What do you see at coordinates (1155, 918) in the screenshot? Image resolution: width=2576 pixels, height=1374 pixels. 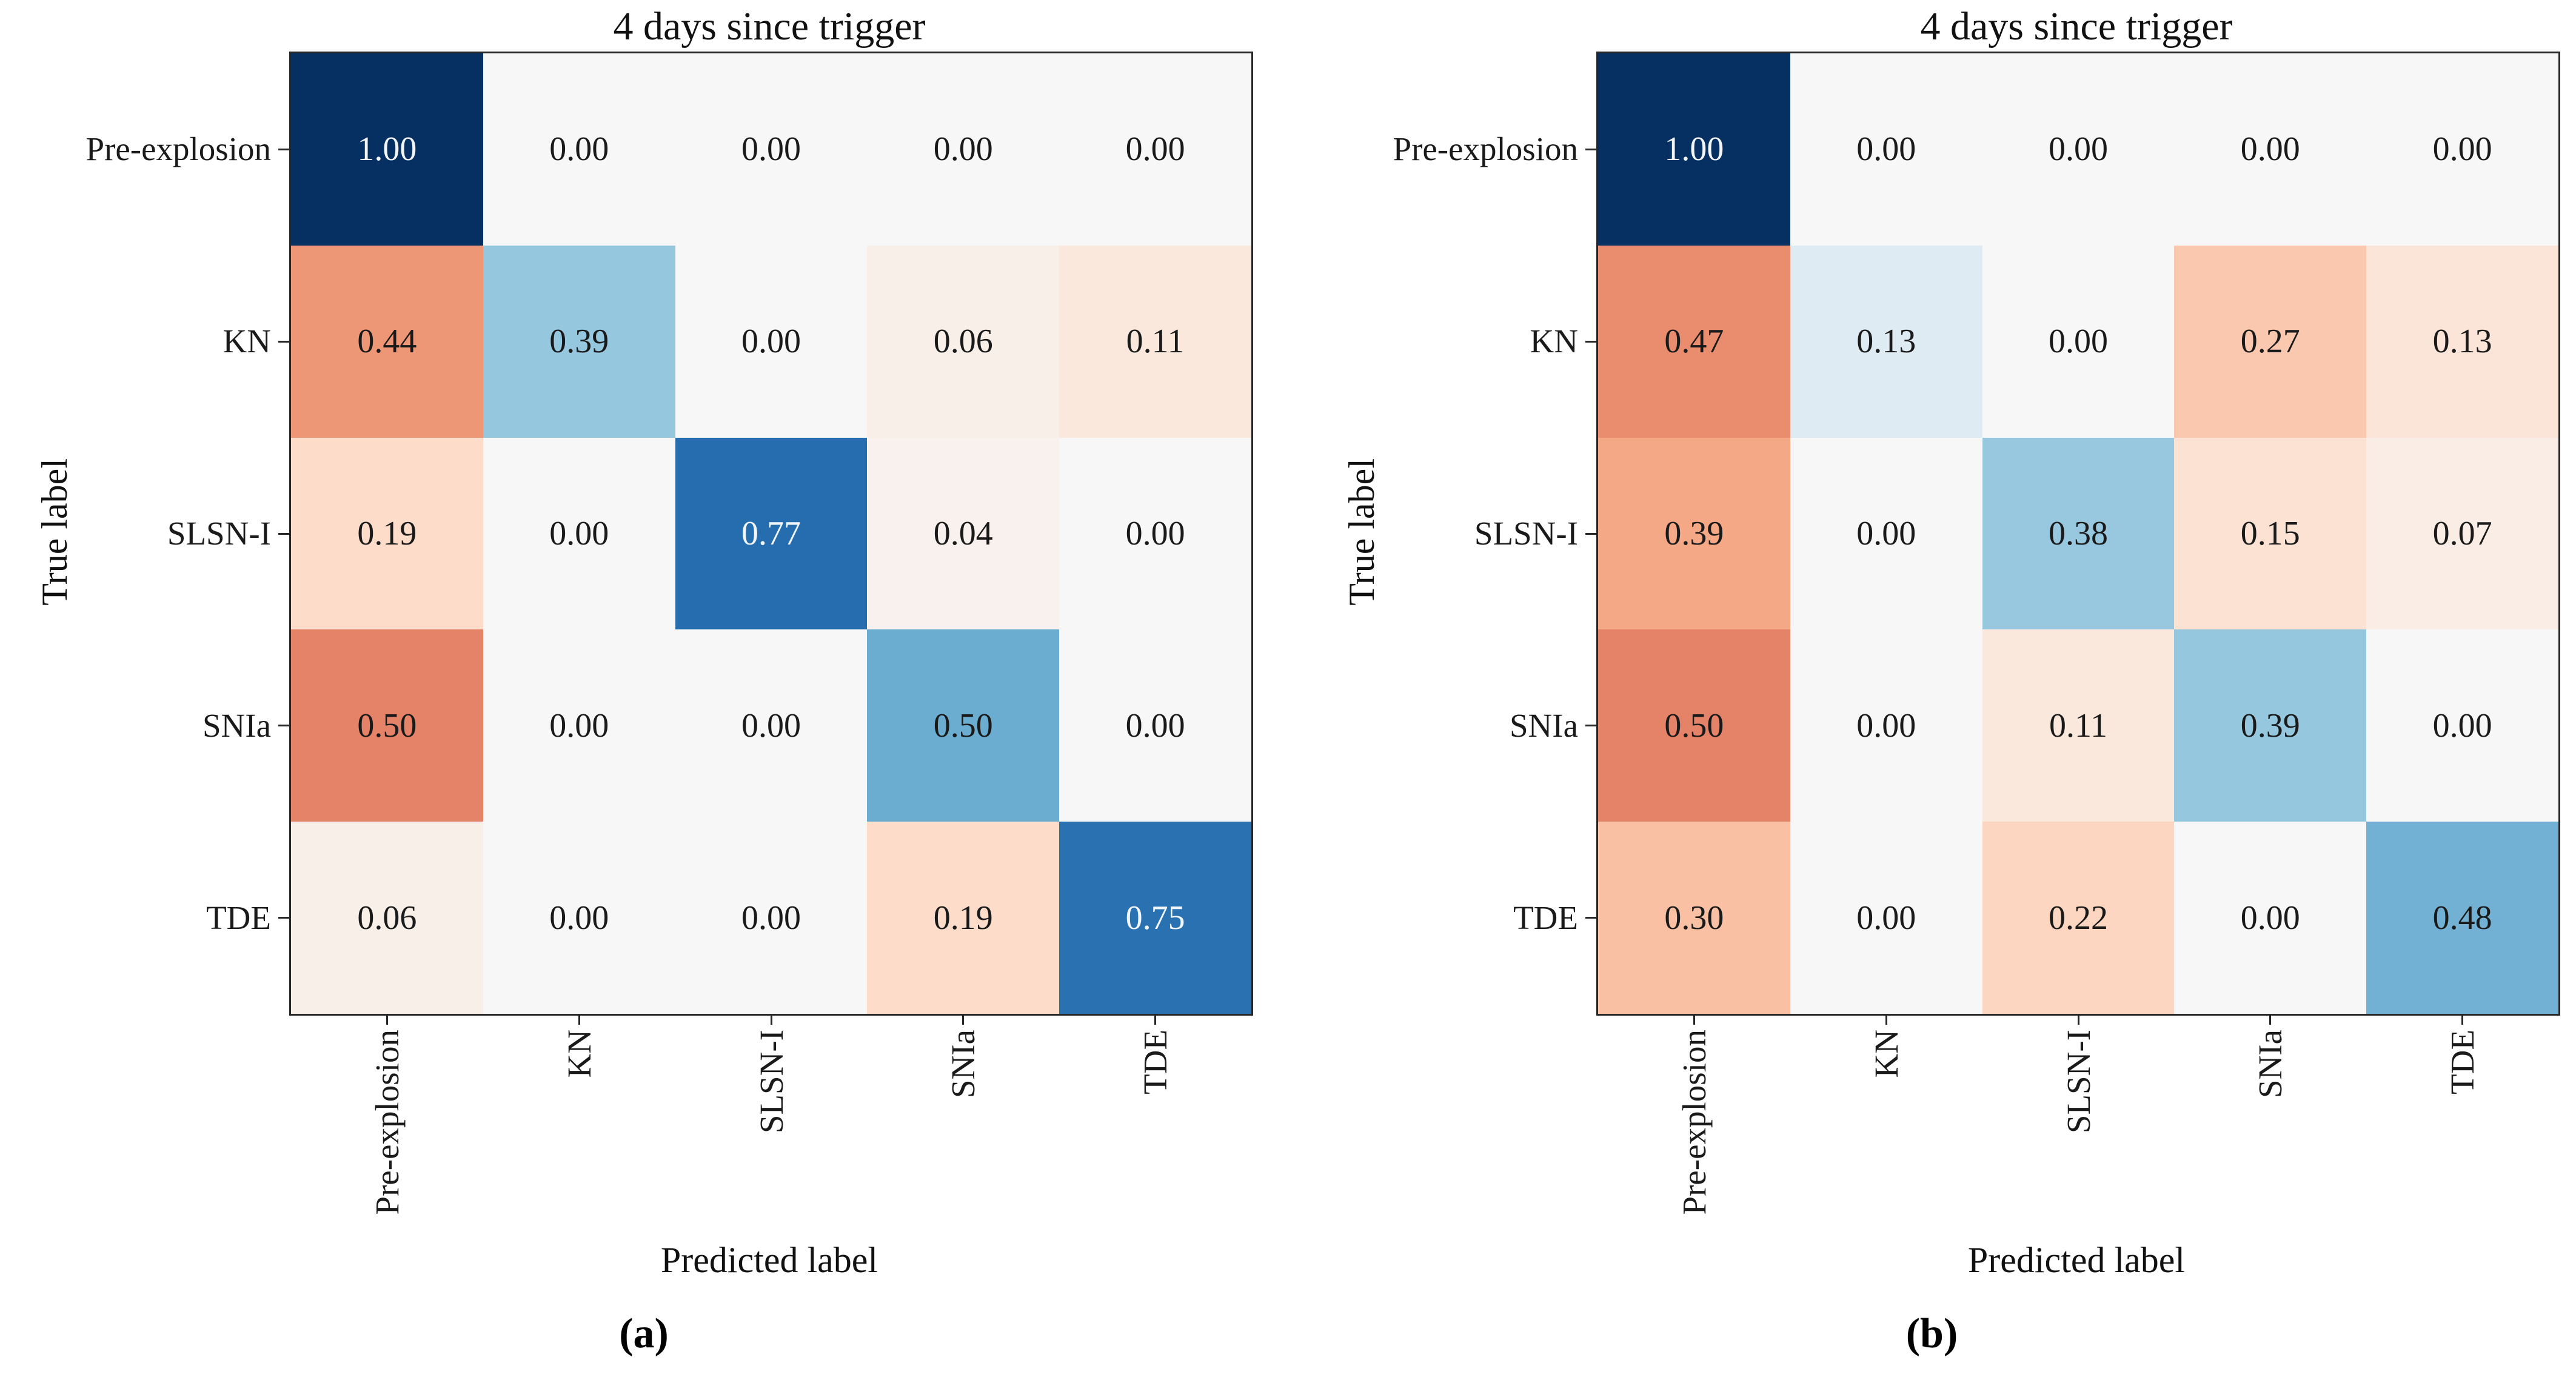 I see `heatmap-cell-r4c4: 0.75` at bounding box center [1155, 918].